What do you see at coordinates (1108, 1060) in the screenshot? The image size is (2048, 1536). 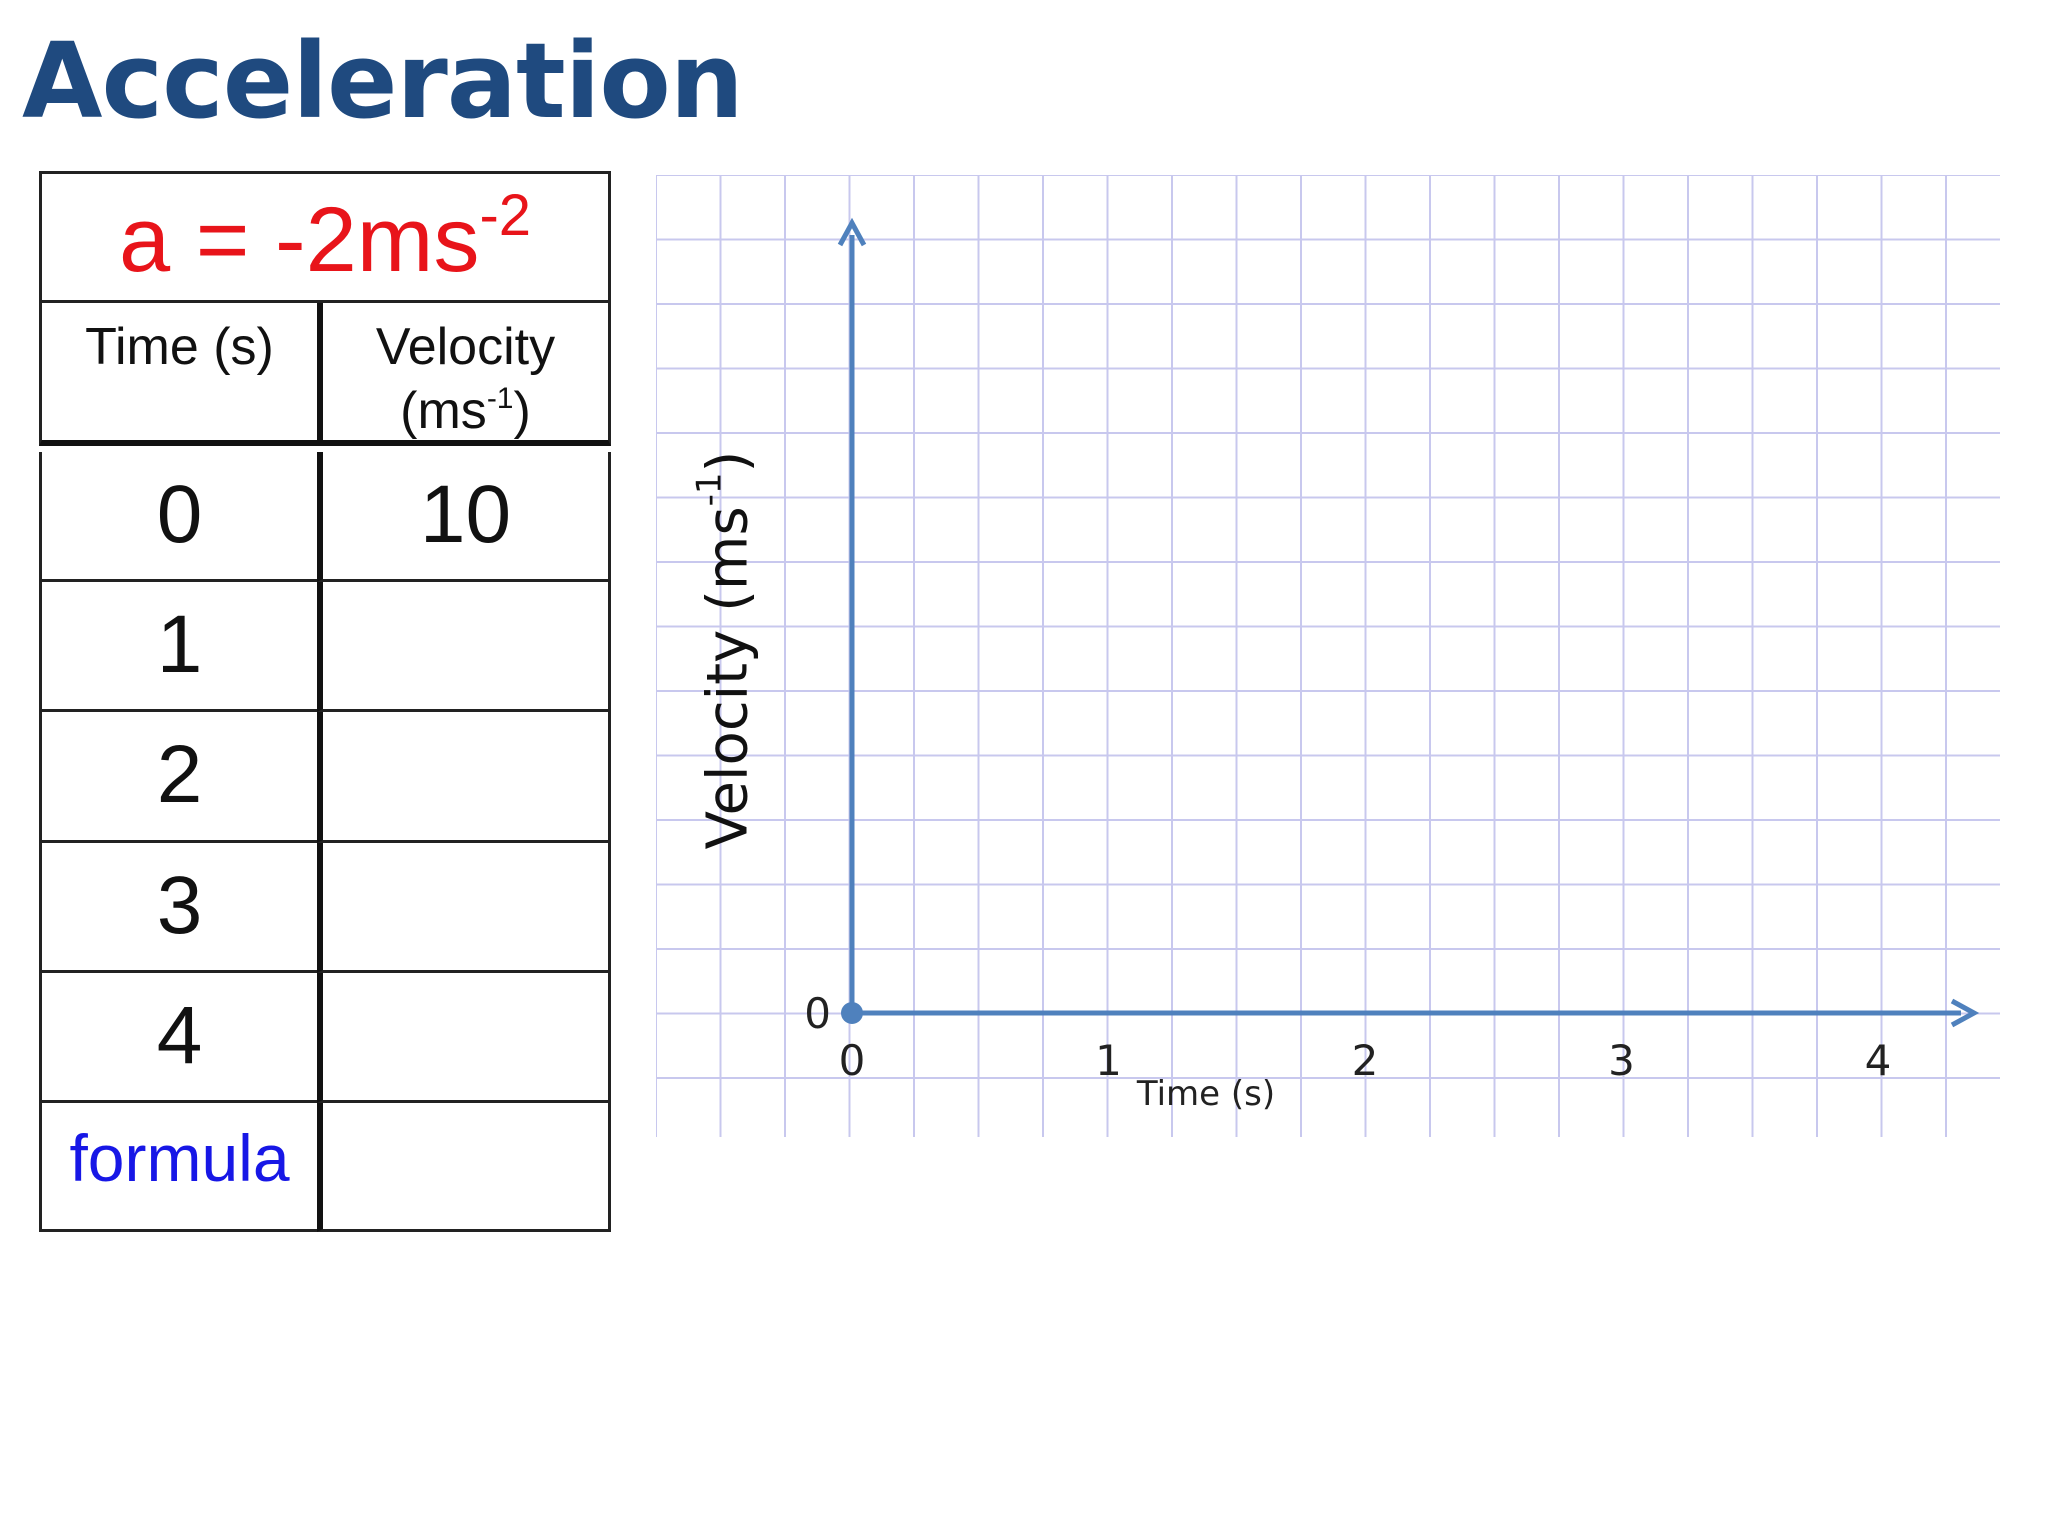 I see `x-tick-label: 1` at bounding box center [1108, 1060].